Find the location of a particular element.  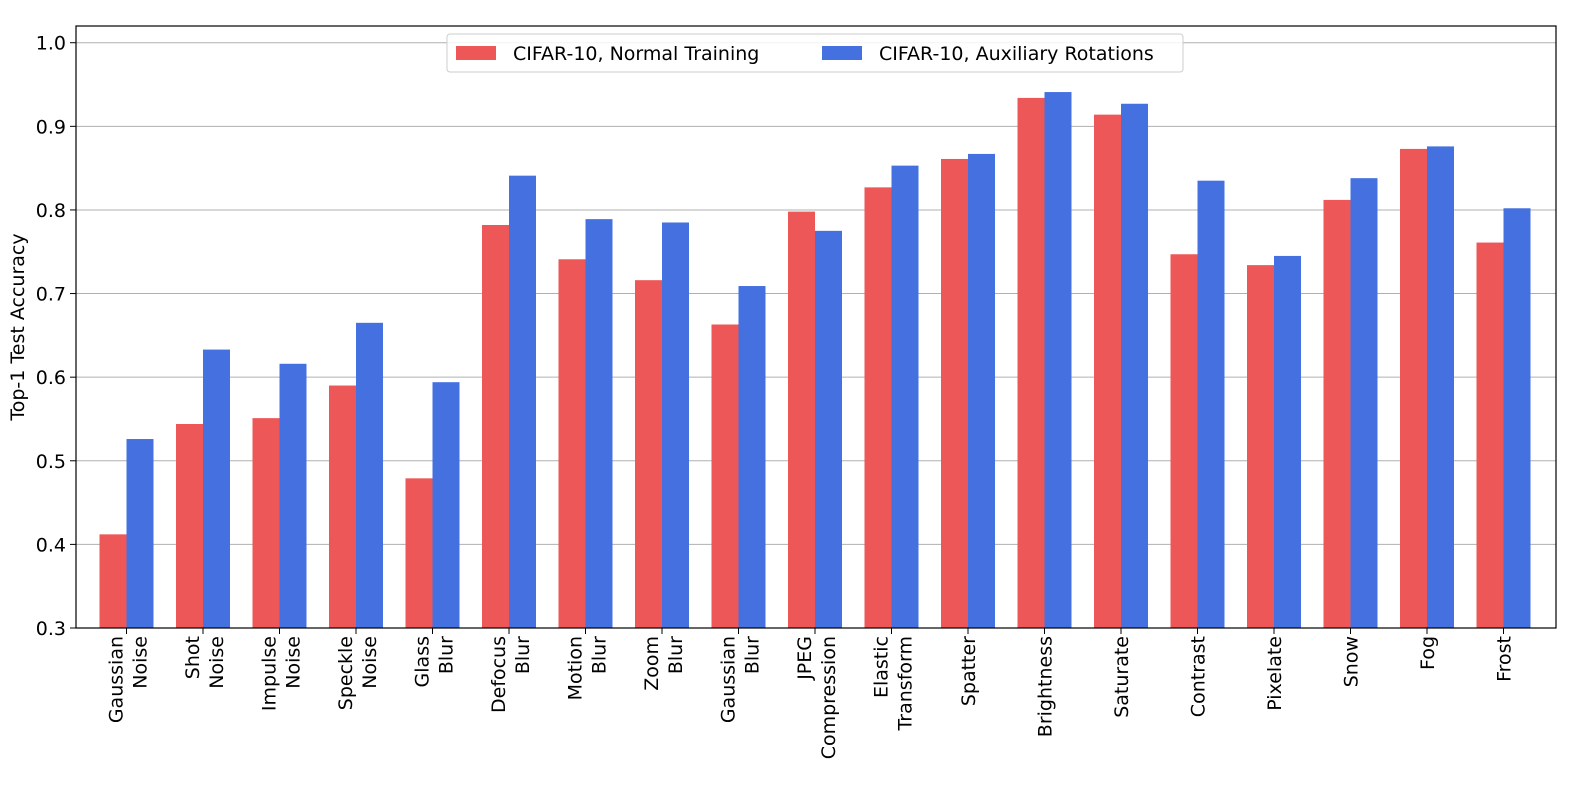

x-tick-label: Glass is located at coordinates (423, 661).